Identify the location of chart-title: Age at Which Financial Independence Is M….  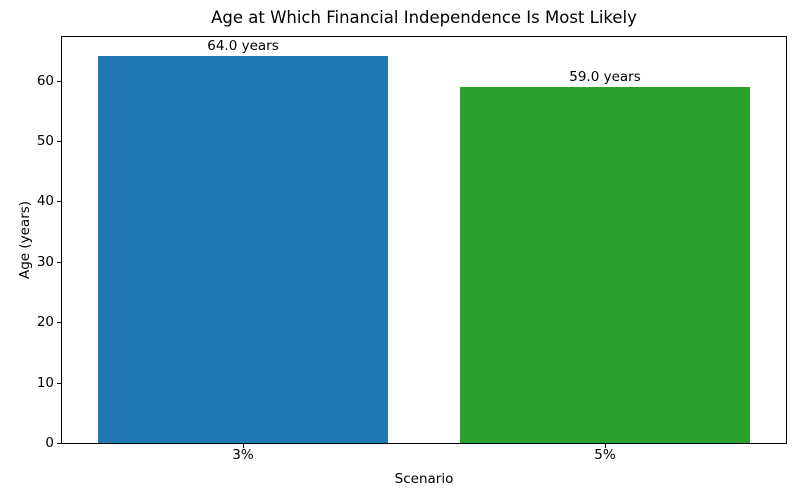
(424, 17).